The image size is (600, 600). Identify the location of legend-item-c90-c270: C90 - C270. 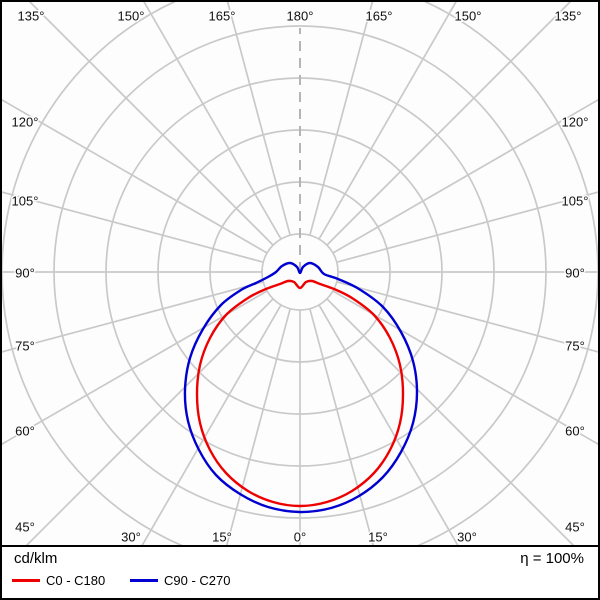
(180, 580).